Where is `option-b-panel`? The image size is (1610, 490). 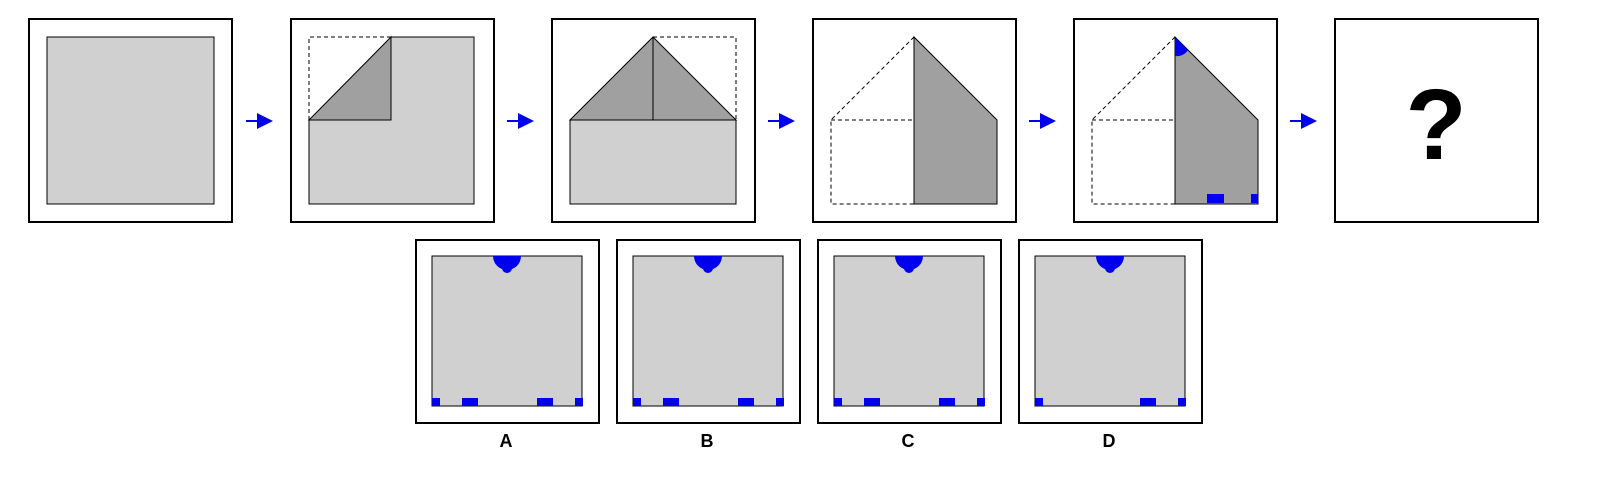 option-b-panel is located at coordinates (708, 331).